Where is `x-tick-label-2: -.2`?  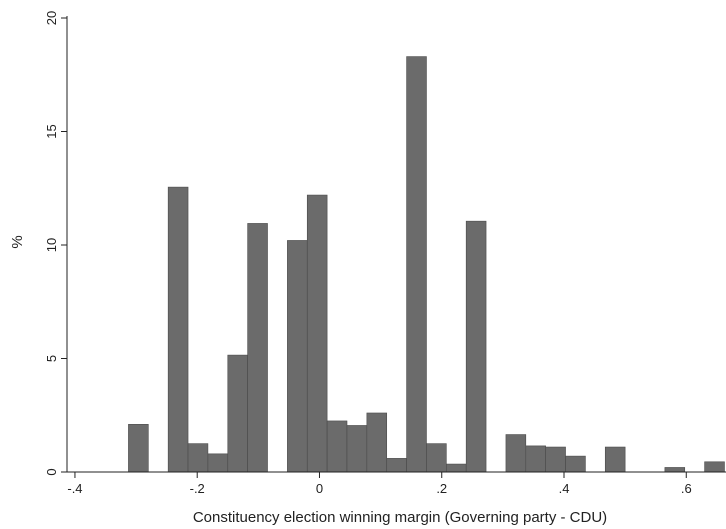
x-tick-label-2: -.2 is located at coordinates (197, 488).